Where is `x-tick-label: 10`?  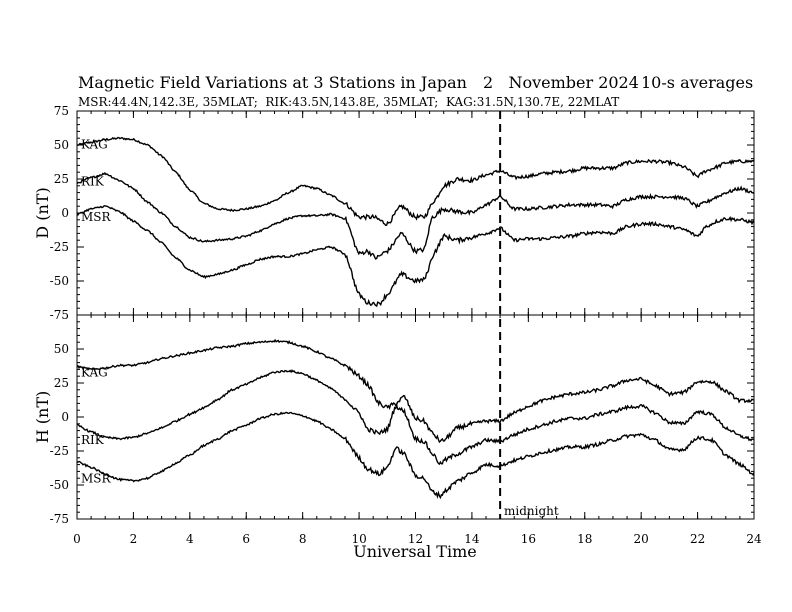
x-tick-label: 10 is located at coordinates (358, 539).